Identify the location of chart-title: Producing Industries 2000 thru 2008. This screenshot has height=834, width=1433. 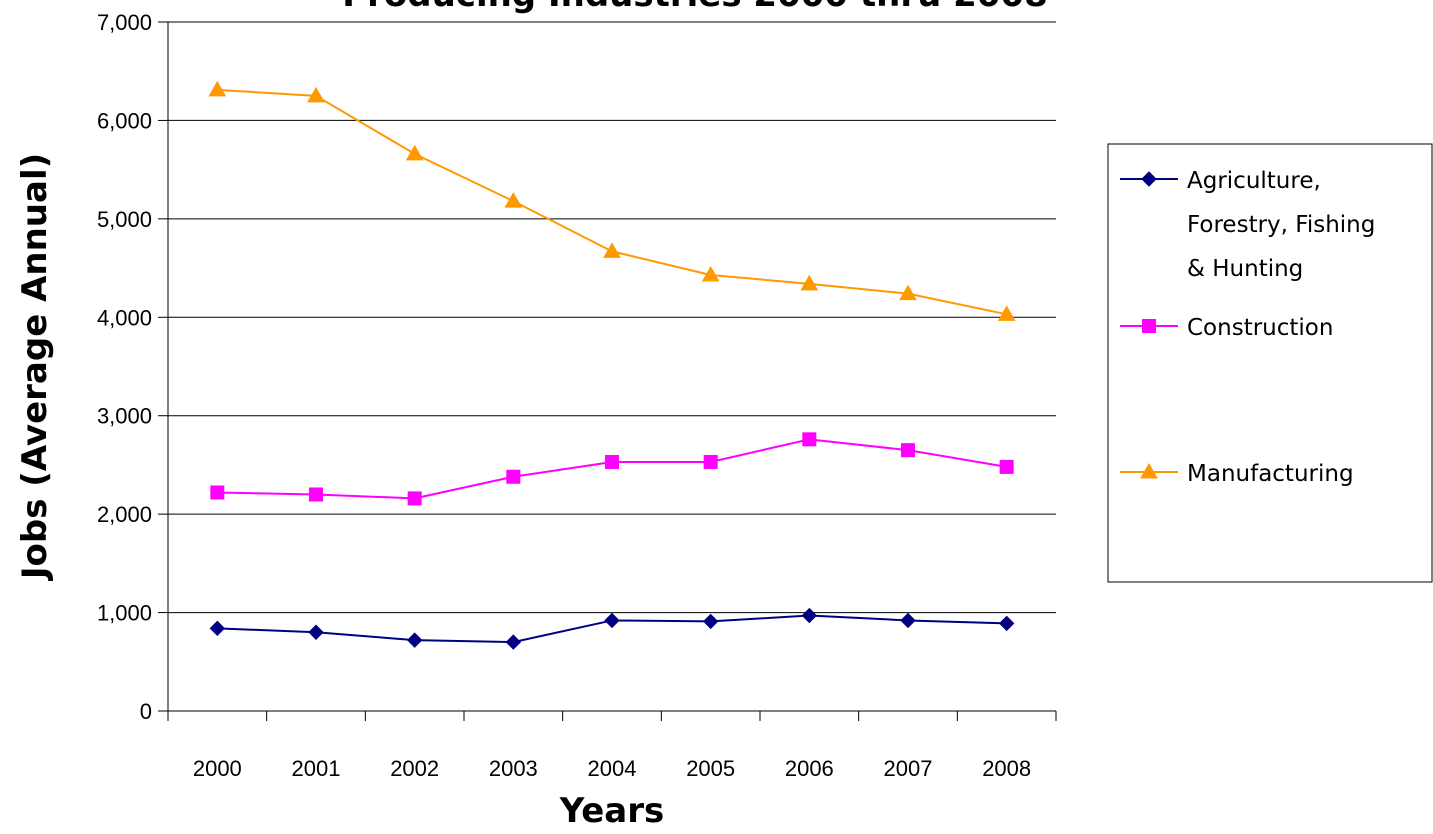
(695, 7).